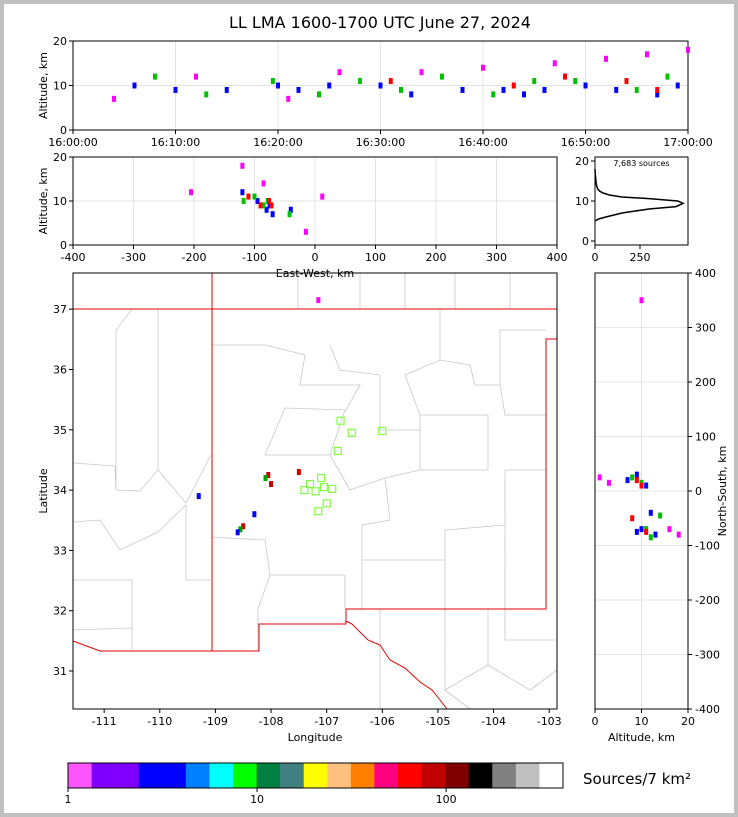 This screenshot has width=738, height=817. What do you see at coordinates (68, 799) in the screenshot?
I see `colorbar-tick-label: 1` at bounding box center [68, 799].